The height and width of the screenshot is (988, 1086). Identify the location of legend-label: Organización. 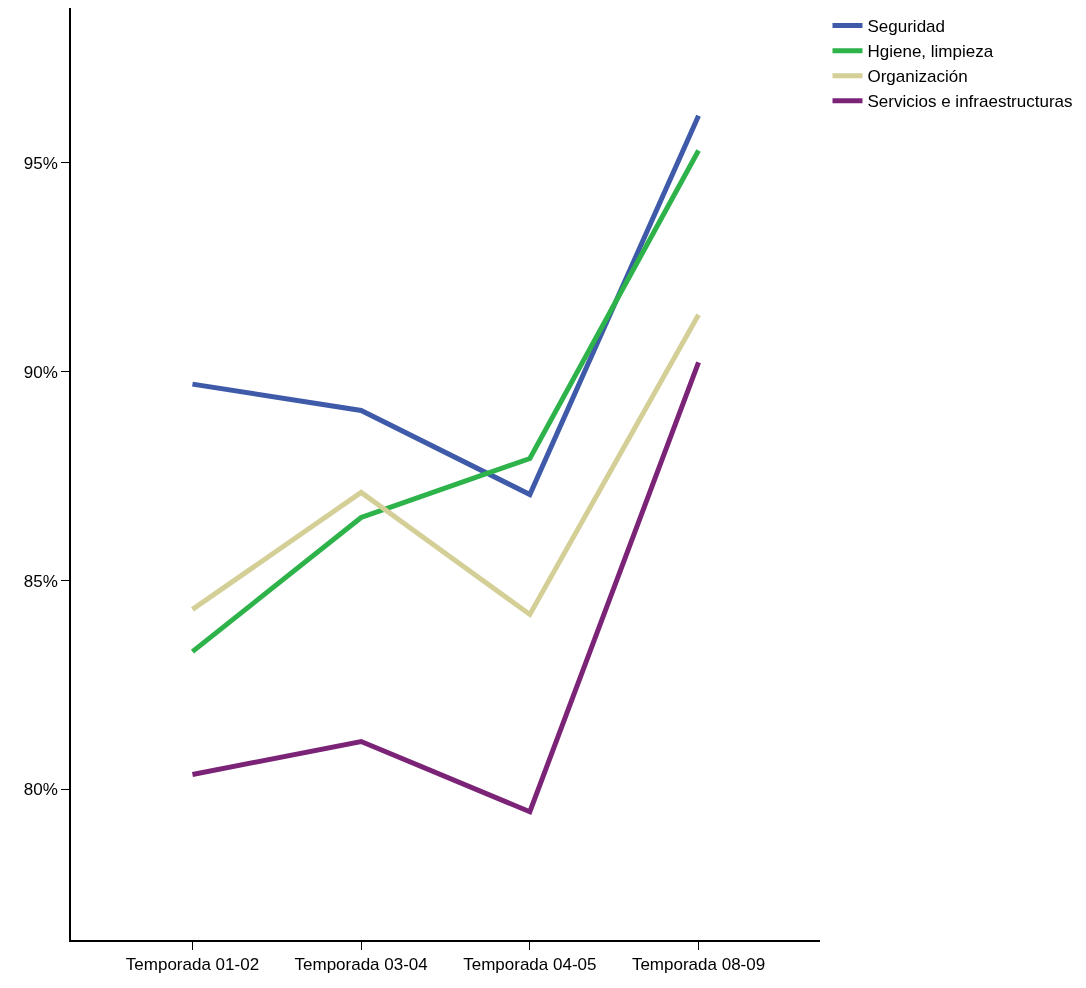
(917, 77).